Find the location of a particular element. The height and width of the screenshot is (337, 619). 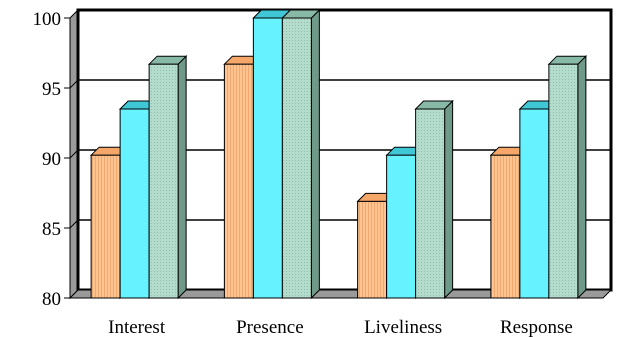

category-label: Presence is located at coordinates (270, 327).